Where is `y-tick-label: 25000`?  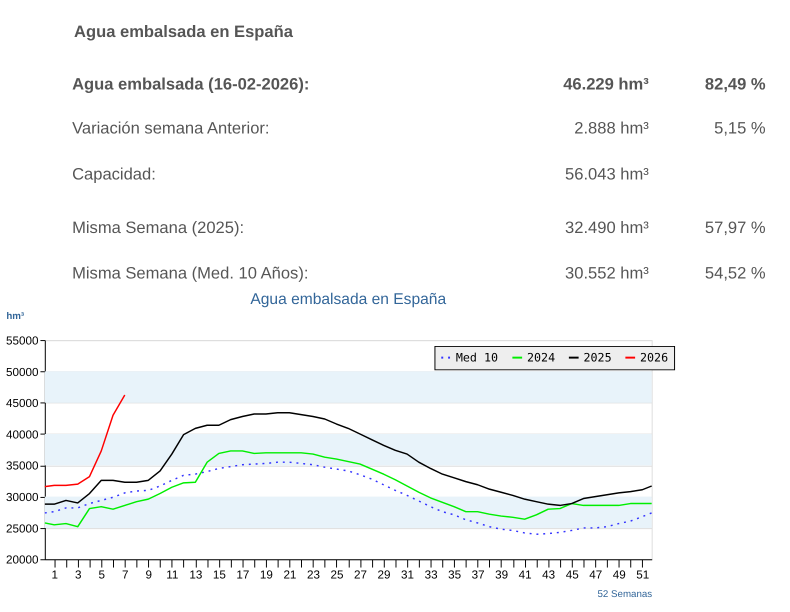 y-tick-label: 25000 is located at coordinates (22, 529).